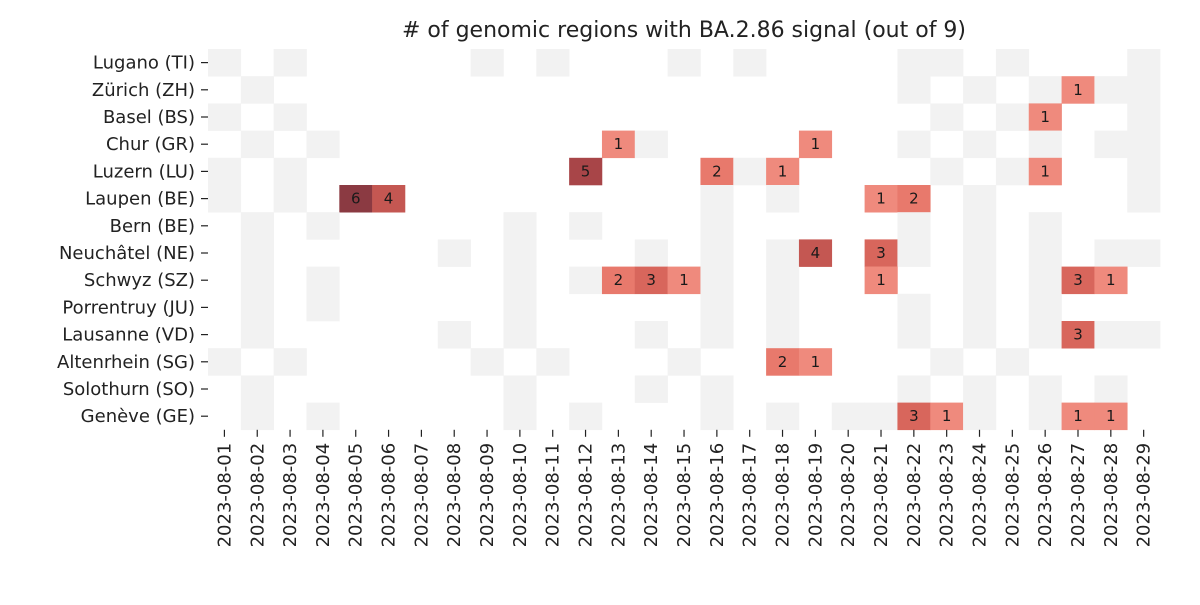  Describe the element at coordinates (1111, 495) in the screenshot. I see `x-tick-label: 2023-08-28` at that location.